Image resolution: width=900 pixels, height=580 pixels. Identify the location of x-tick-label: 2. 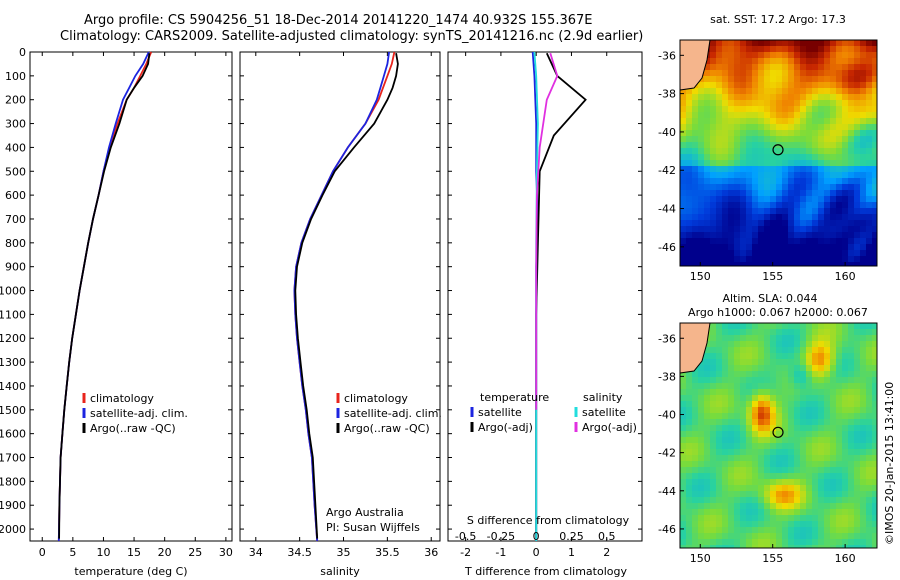
(606, 552).